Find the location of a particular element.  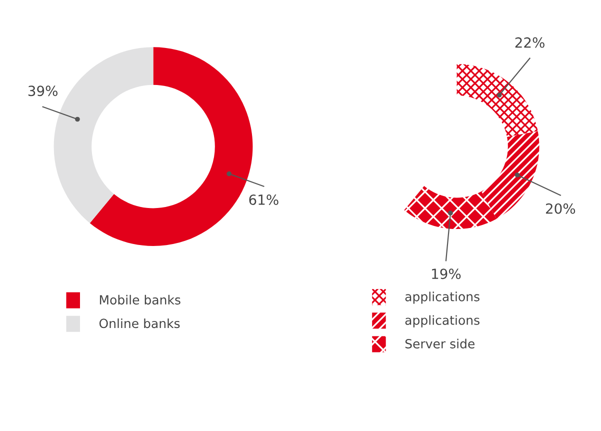

data-label: 20% is located at coordinates (561, 208).